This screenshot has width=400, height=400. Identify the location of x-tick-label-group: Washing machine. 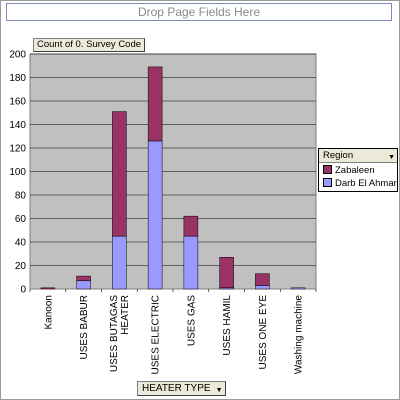
(299, 335).